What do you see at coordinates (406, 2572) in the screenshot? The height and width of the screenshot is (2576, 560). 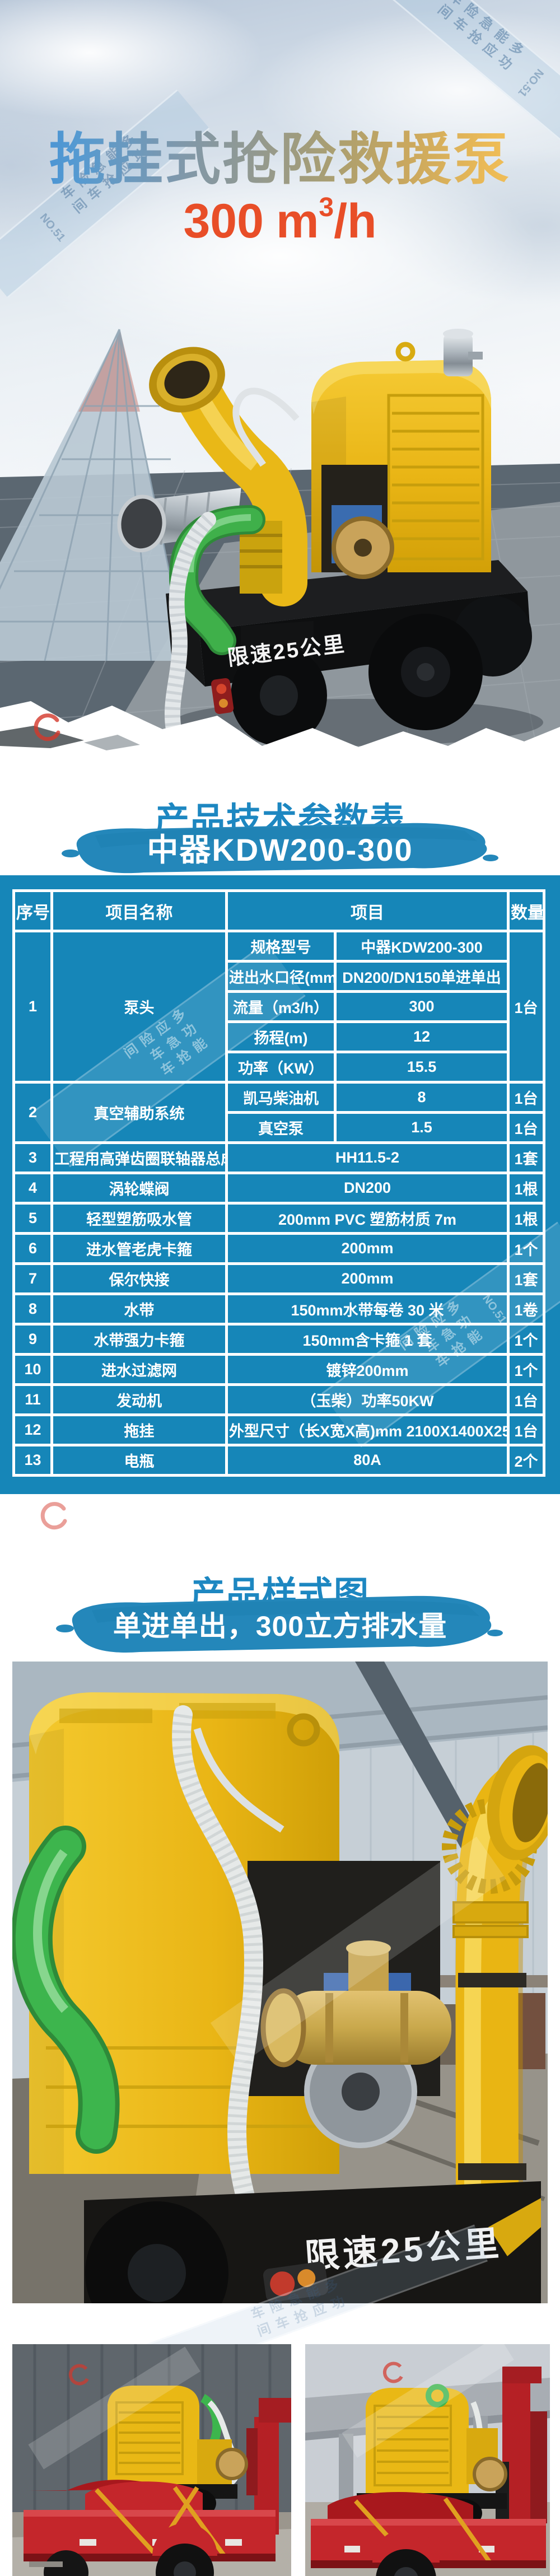 I see `wheel-hub` at bounding box center [406, 2572].